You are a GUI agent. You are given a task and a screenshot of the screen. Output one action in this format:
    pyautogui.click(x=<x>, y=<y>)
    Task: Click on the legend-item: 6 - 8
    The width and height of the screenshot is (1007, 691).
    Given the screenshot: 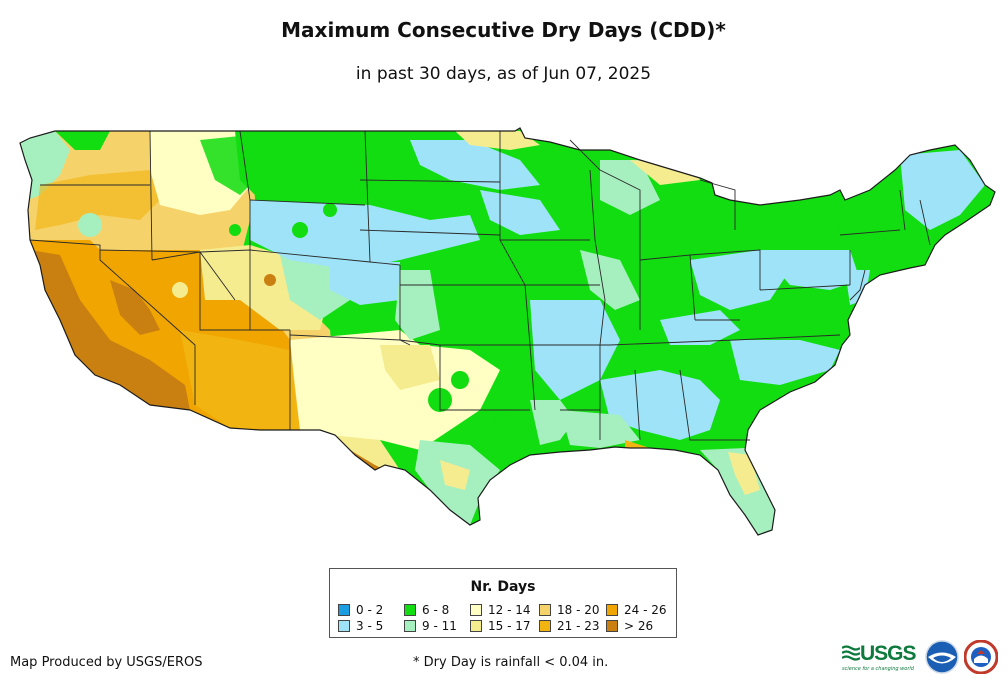 What is the action you would take?
    pyautogui.click(x=426, y=610)
    